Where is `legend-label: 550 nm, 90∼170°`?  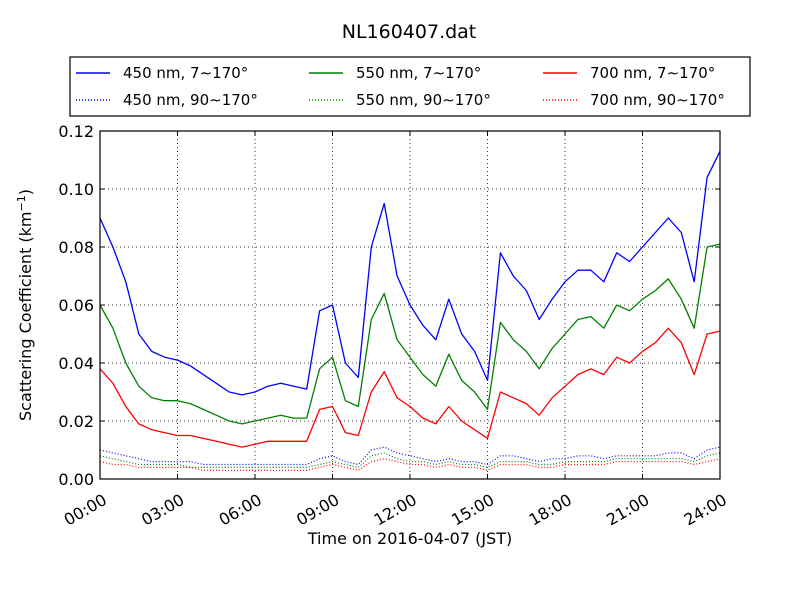
legend-label: 550 nm, 90∼170° is located at coordinates (423, 100).